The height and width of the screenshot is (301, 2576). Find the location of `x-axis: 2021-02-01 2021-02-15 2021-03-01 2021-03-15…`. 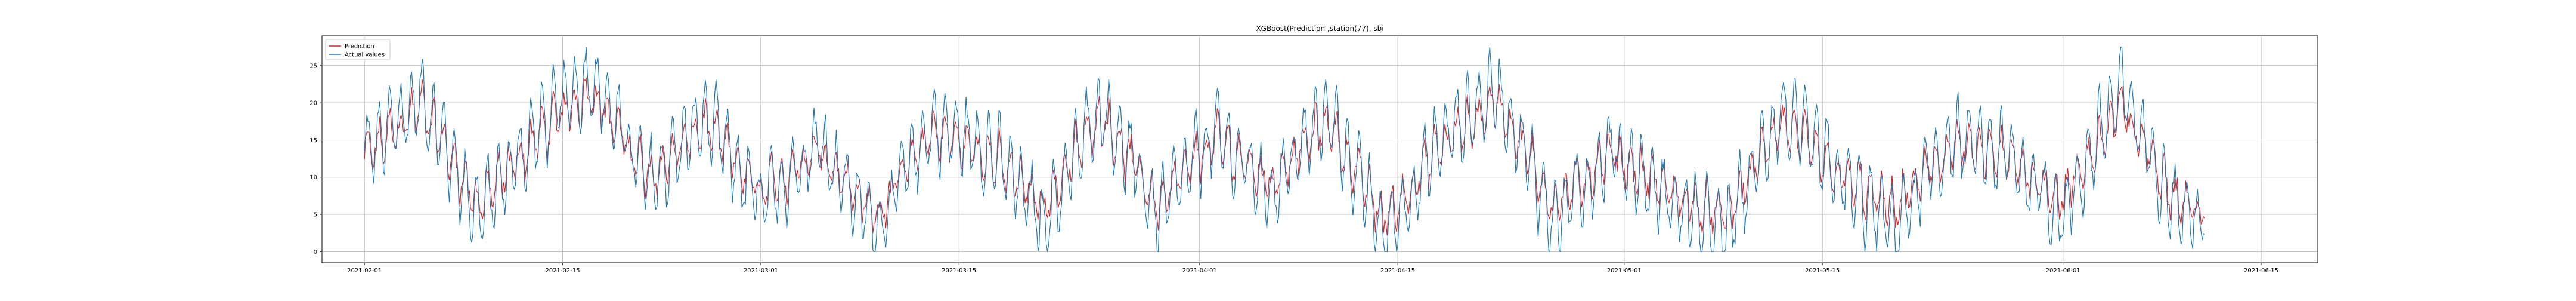

x-axis: 2021-02-01 2021-02-15 2021-03-01 2021-03-15… is located at coordinates (1312, 268).